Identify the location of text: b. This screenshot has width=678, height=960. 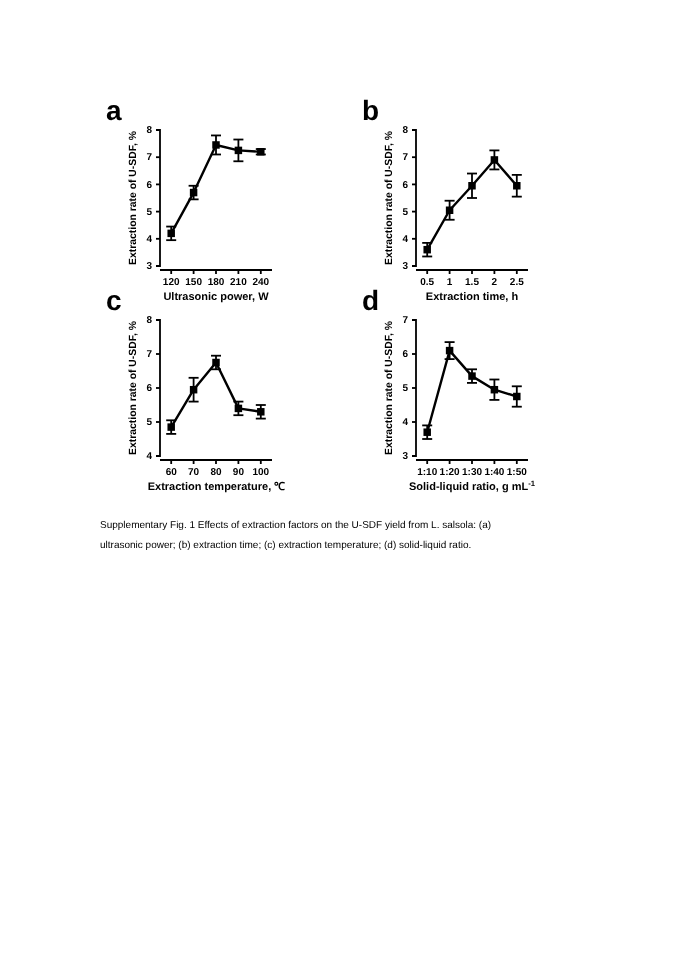
(371, 110).